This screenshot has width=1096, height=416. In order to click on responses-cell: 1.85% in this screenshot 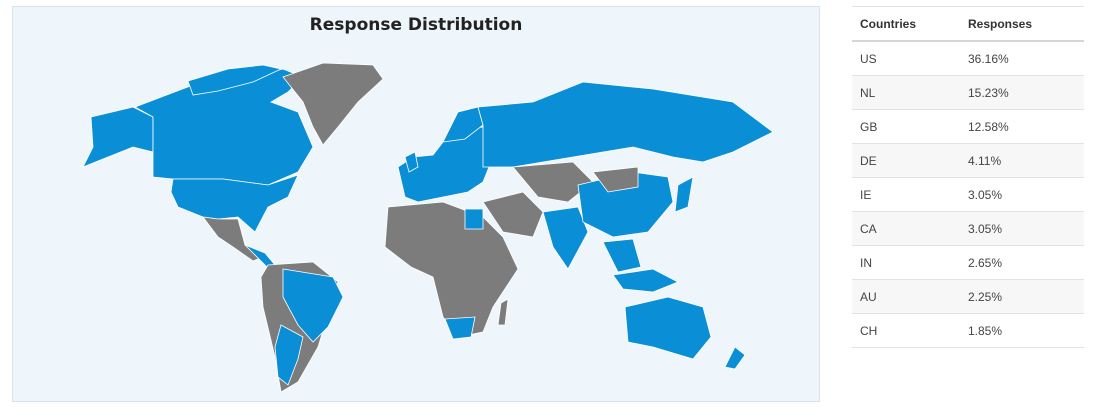, I will do `click(1025, 330)`.